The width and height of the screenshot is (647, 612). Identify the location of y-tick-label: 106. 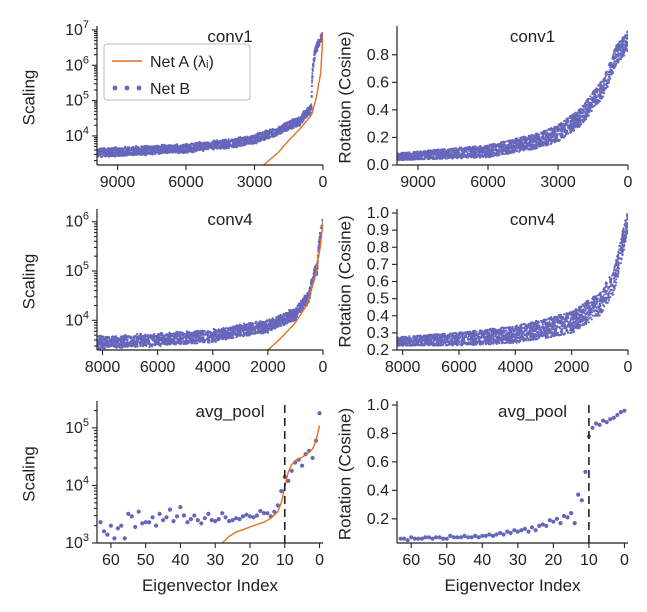
(77, 64).